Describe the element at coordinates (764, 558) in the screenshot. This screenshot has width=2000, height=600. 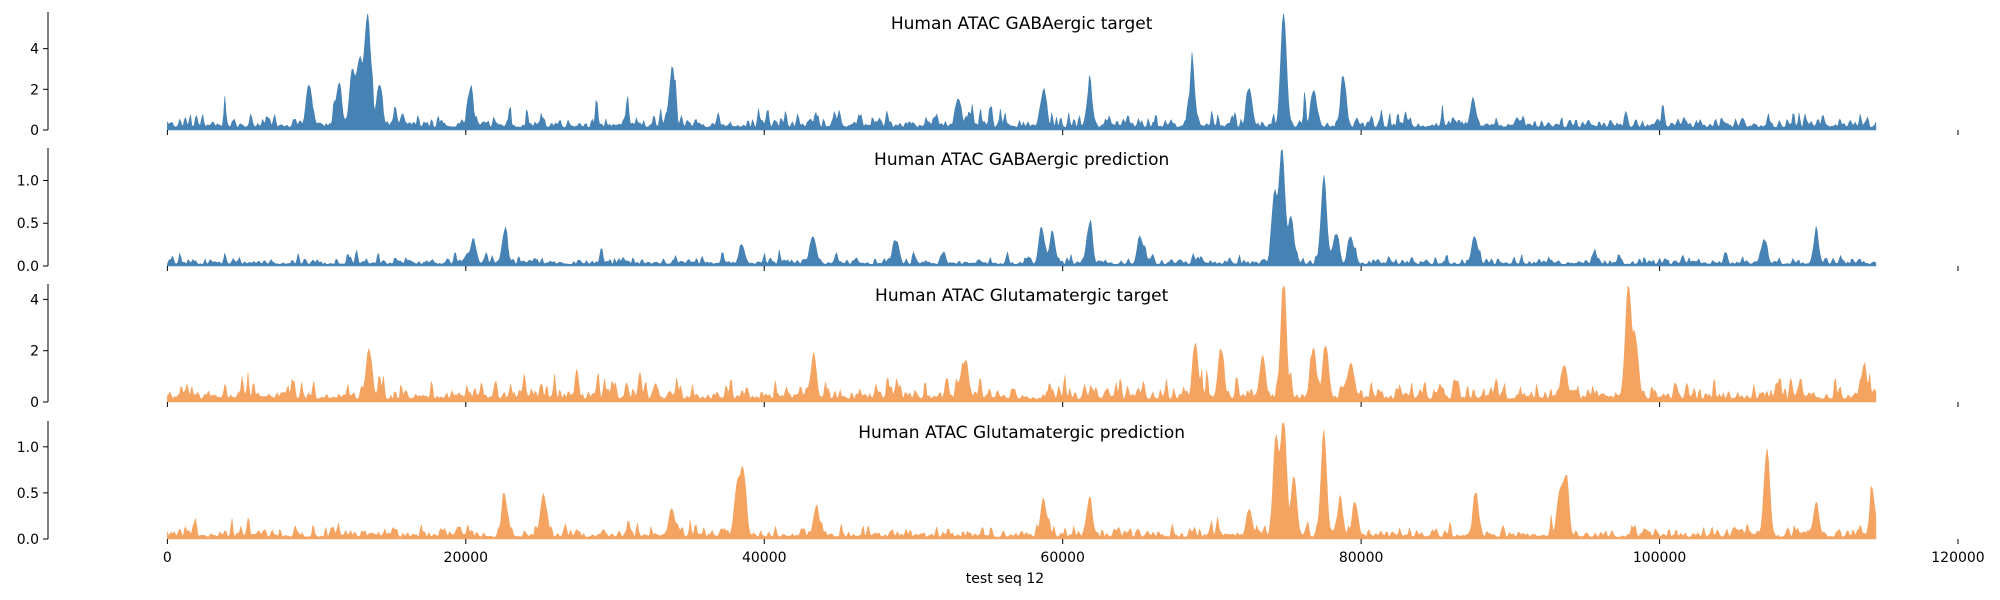
I see `x-tick-label: 40000` at that location.